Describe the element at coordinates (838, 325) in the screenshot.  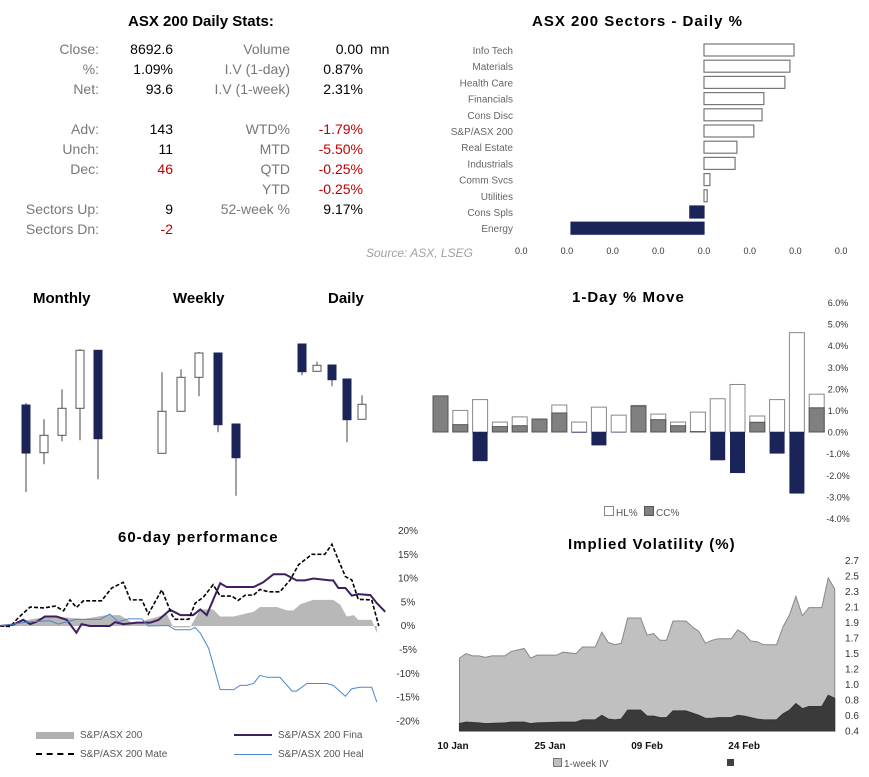
I see `y-tick-label: 5.0%` at that location.